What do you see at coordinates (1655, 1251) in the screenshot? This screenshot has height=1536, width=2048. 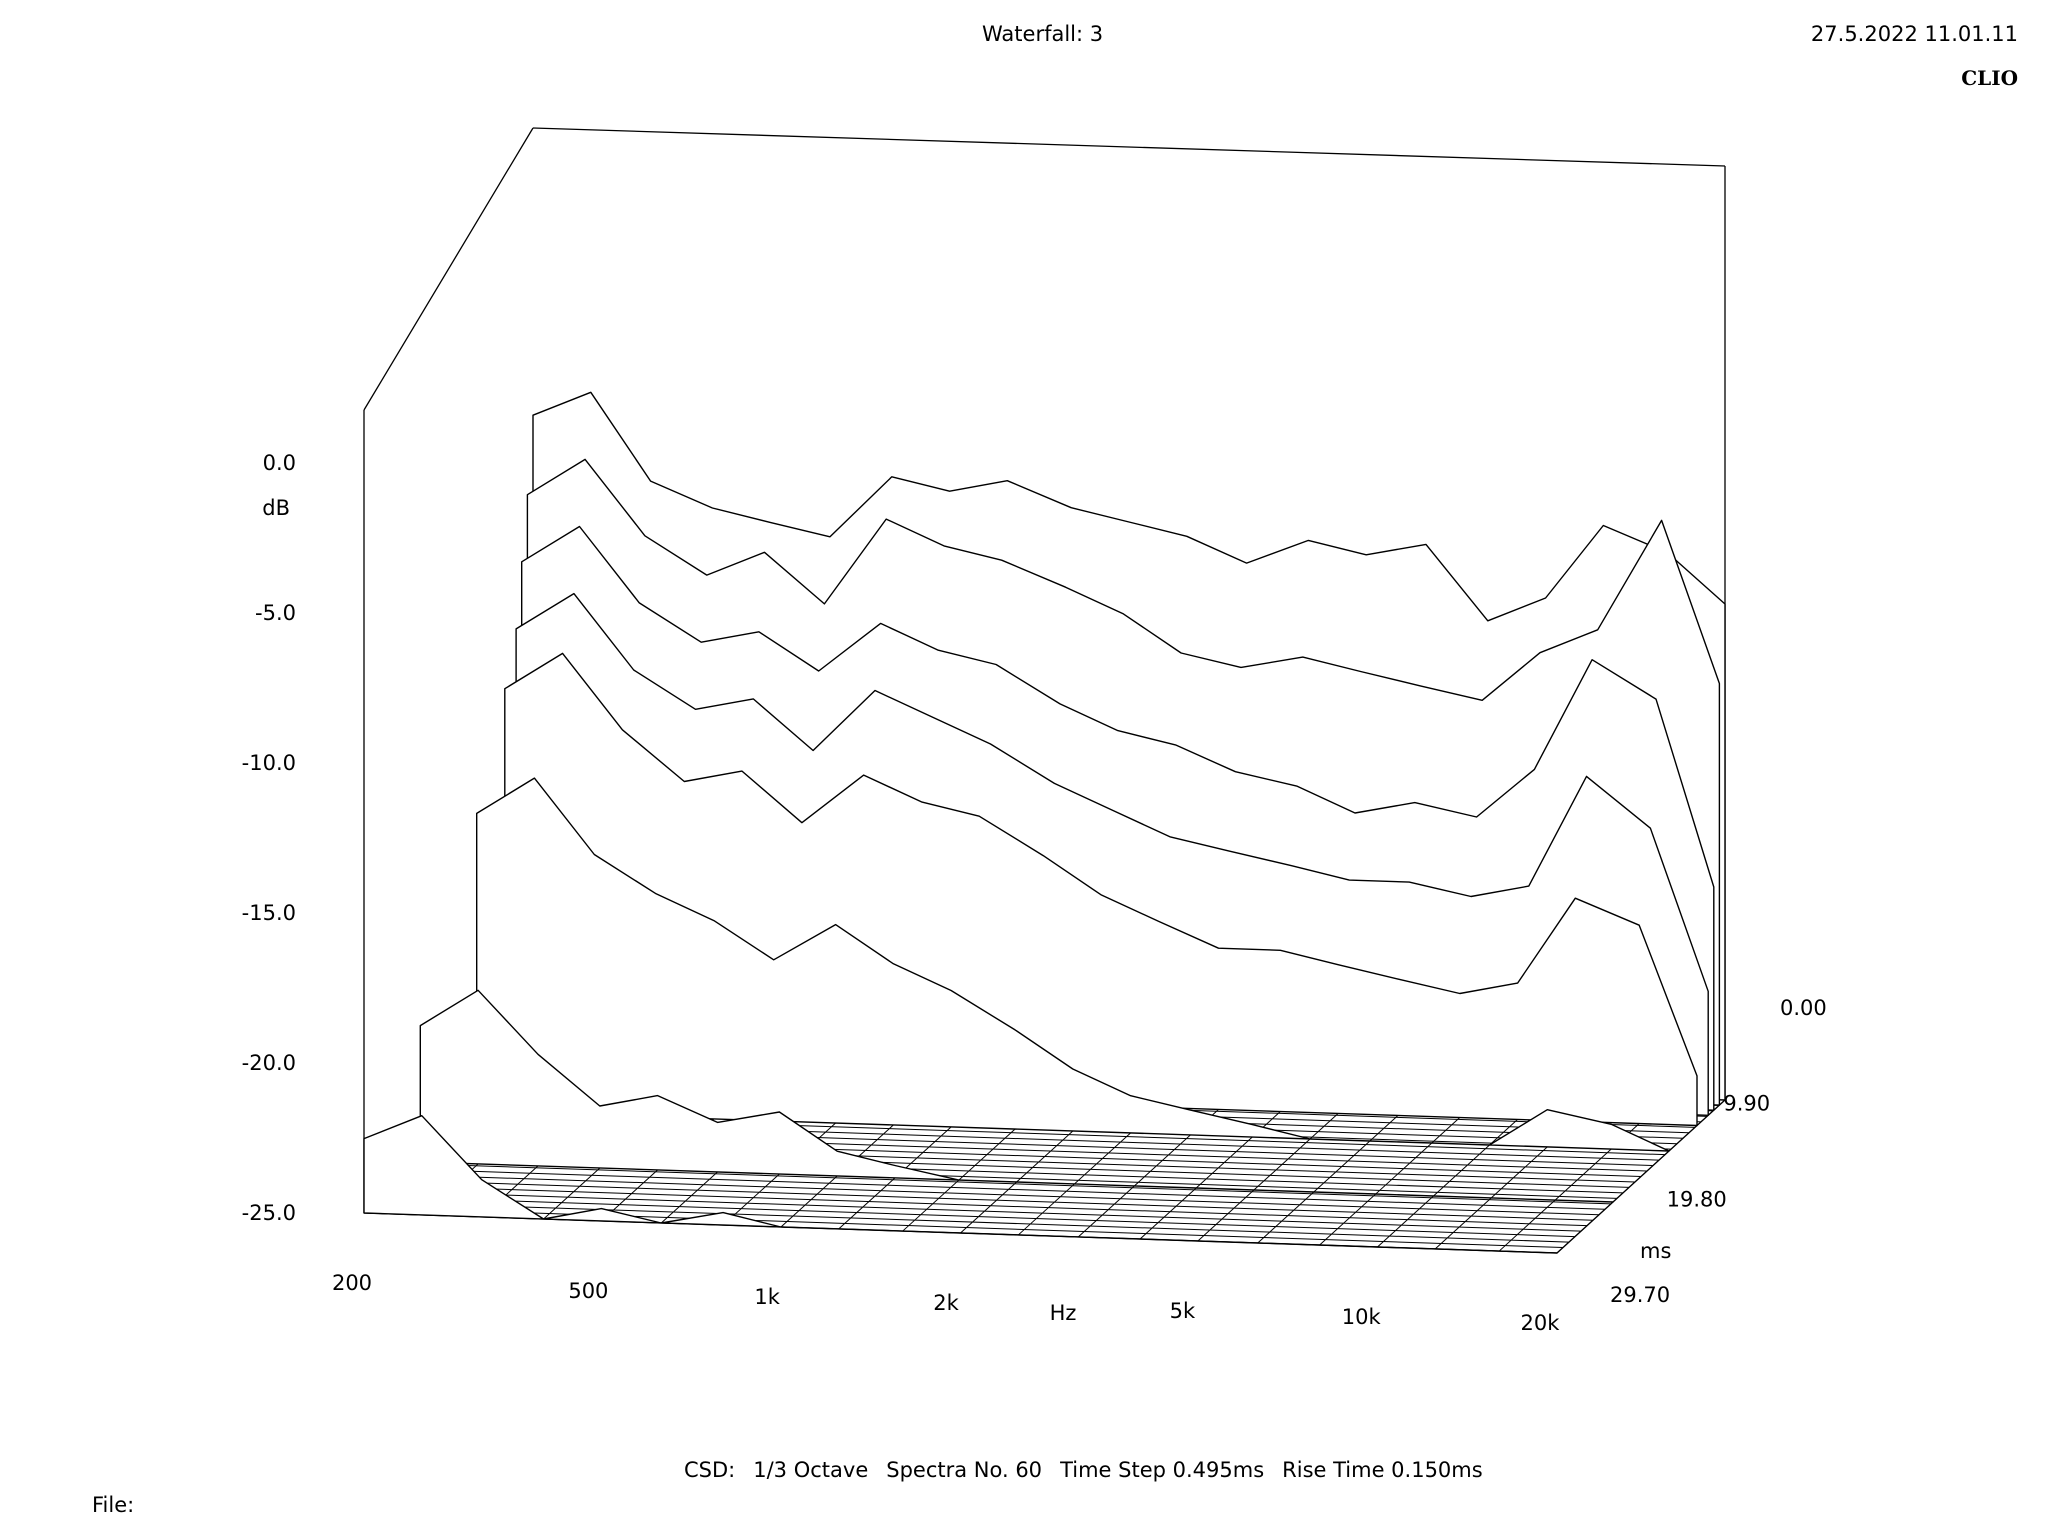 I see `time-axis-label: ms` at bounding box center [1655, 1251].